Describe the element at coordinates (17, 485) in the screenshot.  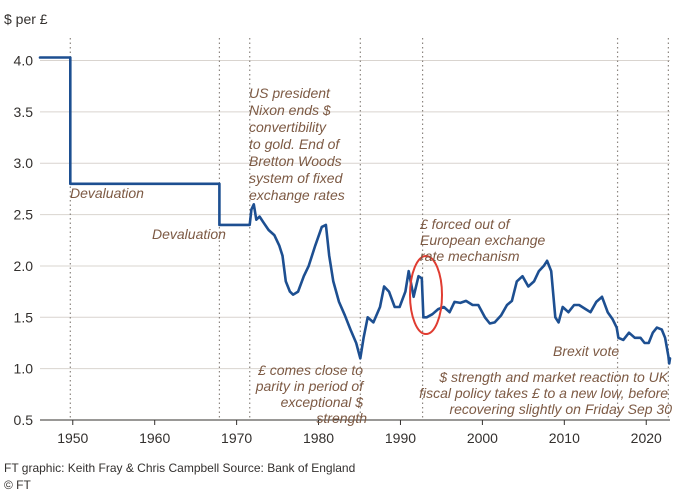
I see `copyright-label: © FT` at that location.